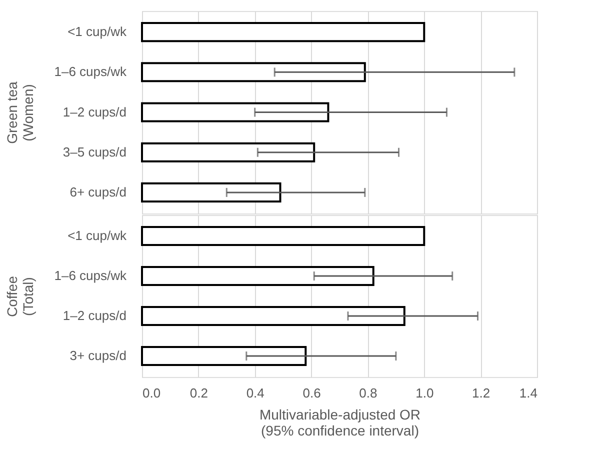  What do you see at coordinates (425, 393) in the screenshot?
I see `x-tick-label: 1.0` at bounding box center [425, 393].